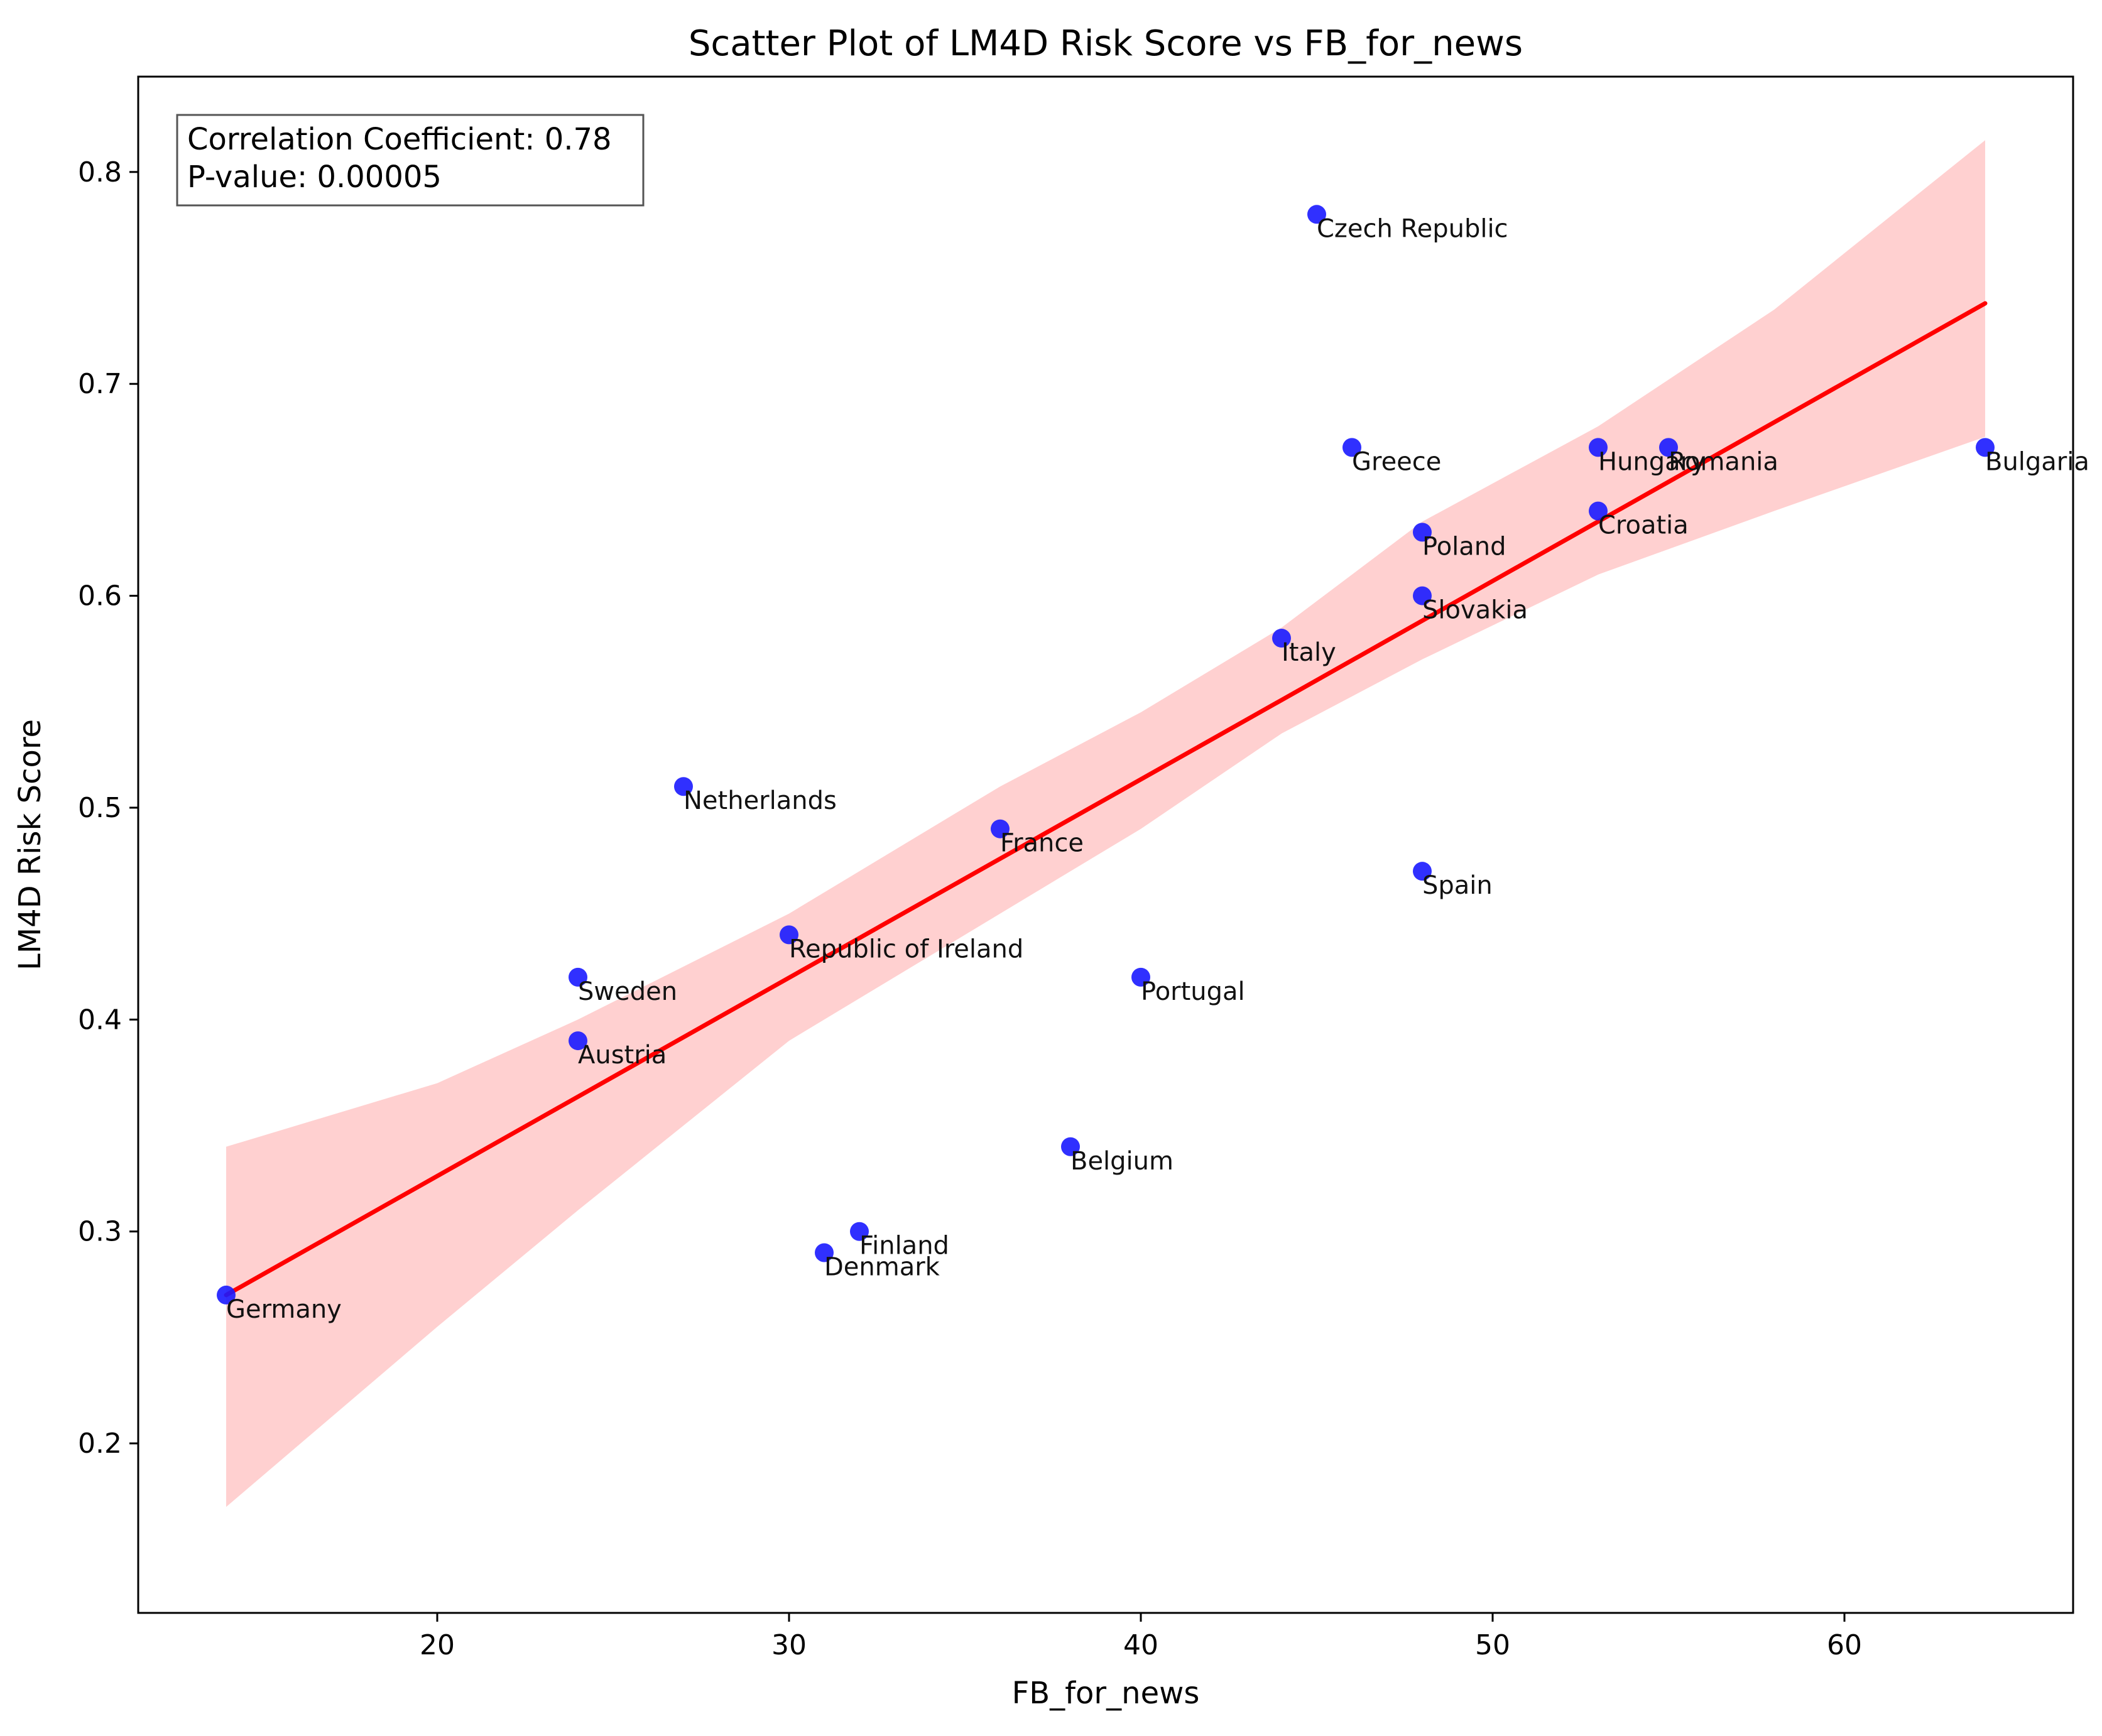 This screenshot has width=2102, height=1736. What do you see at coordinates (1643, 526) in the screenshot?
I see `point-label-croatia: Croatia` at bounding box center [1643, 526].